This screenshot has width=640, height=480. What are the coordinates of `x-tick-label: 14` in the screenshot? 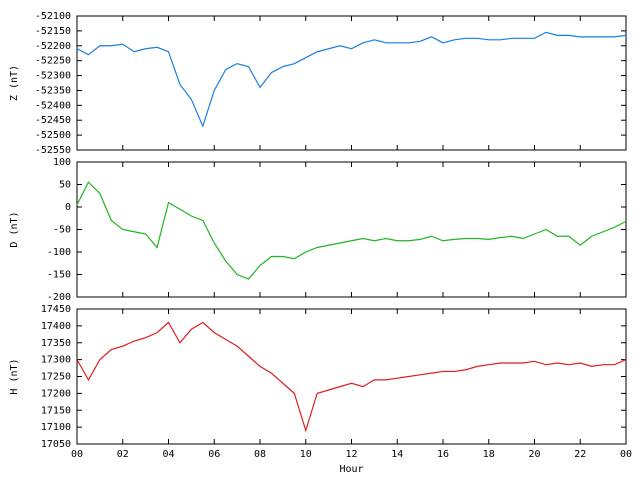 It's located at (397, 454).